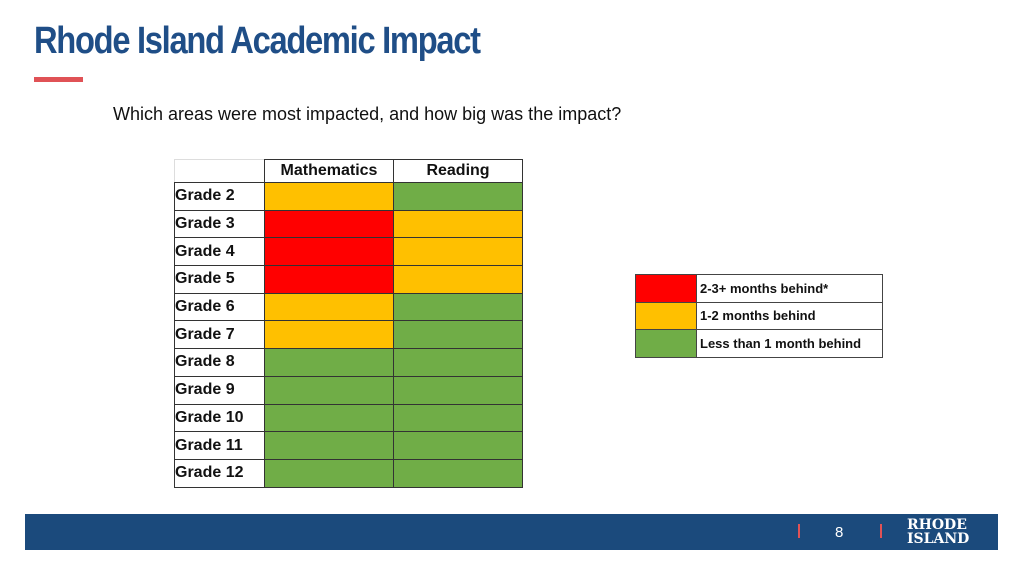 The image size is (1024, 576). I want to click on page-title: Rhode Island Academic Impact, so click(257, 41).